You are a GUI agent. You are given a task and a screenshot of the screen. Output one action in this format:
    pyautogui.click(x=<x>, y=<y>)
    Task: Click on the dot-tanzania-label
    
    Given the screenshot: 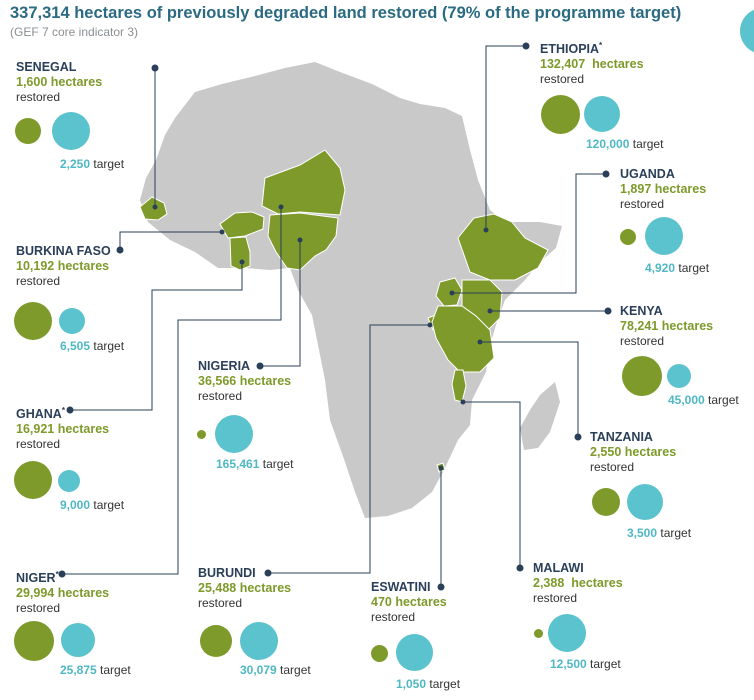 What is the action you would take?
    pyautogui.click(x=578, y=437)
    